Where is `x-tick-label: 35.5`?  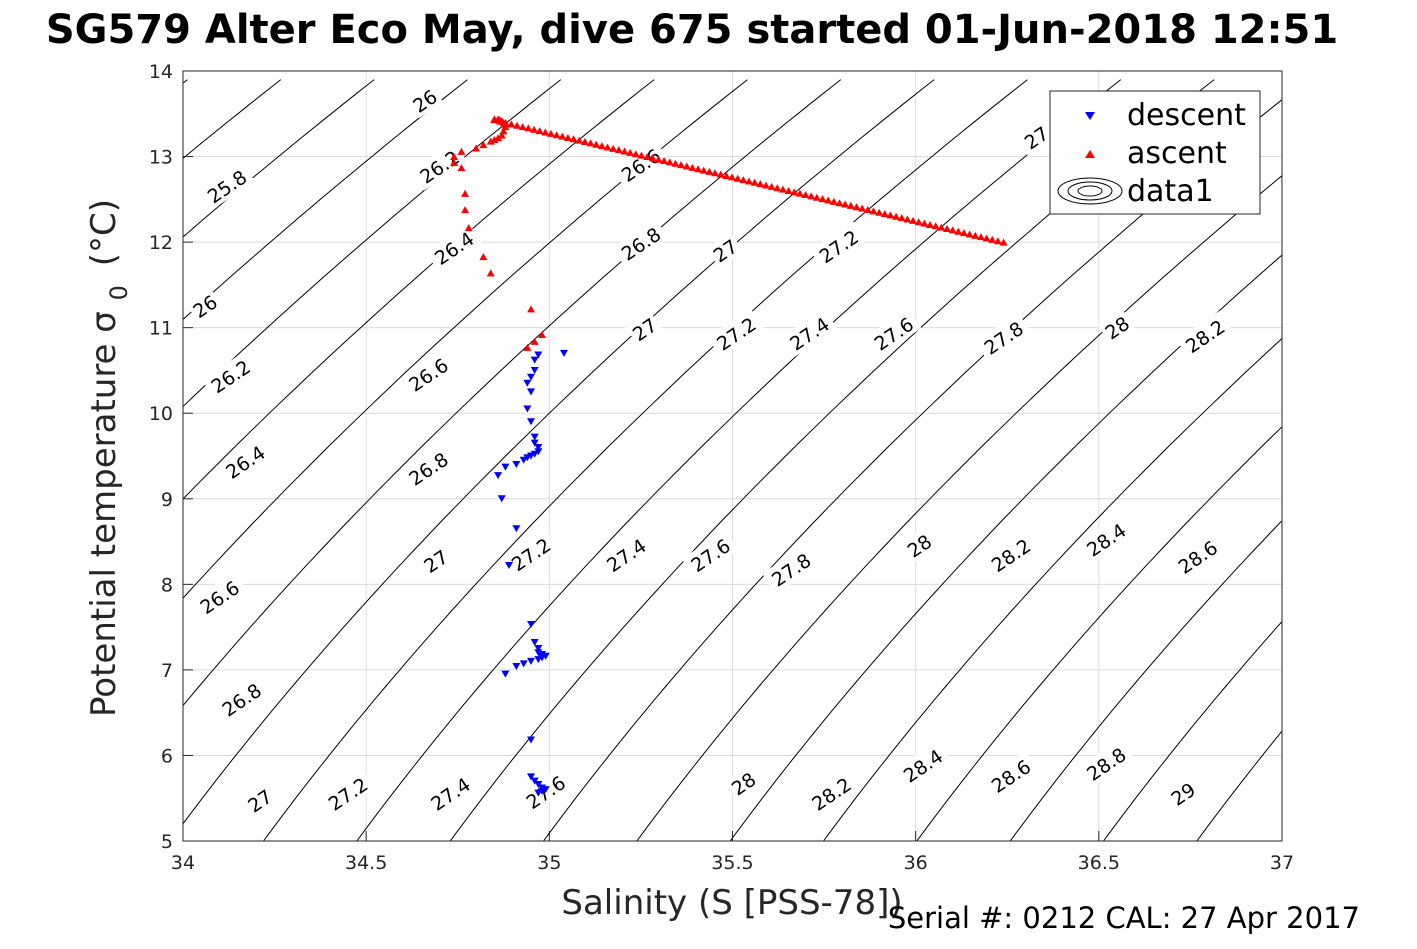 x-tick-label: 35.5 is located at coordinates (732, 863).